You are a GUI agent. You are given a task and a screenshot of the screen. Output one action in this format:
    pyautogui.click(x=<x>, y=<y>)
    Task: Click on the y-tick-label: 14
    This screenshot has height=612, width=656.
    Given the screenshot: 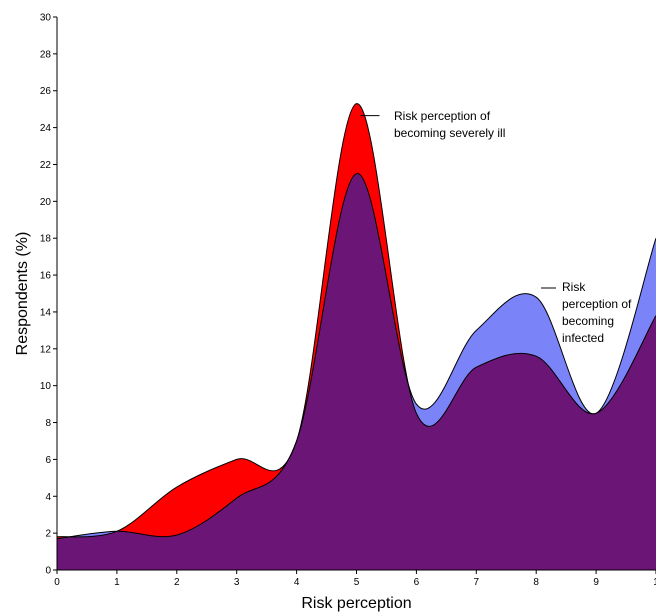 What is the action you would take?
    pyautogui.click(x=46, y=312)
    